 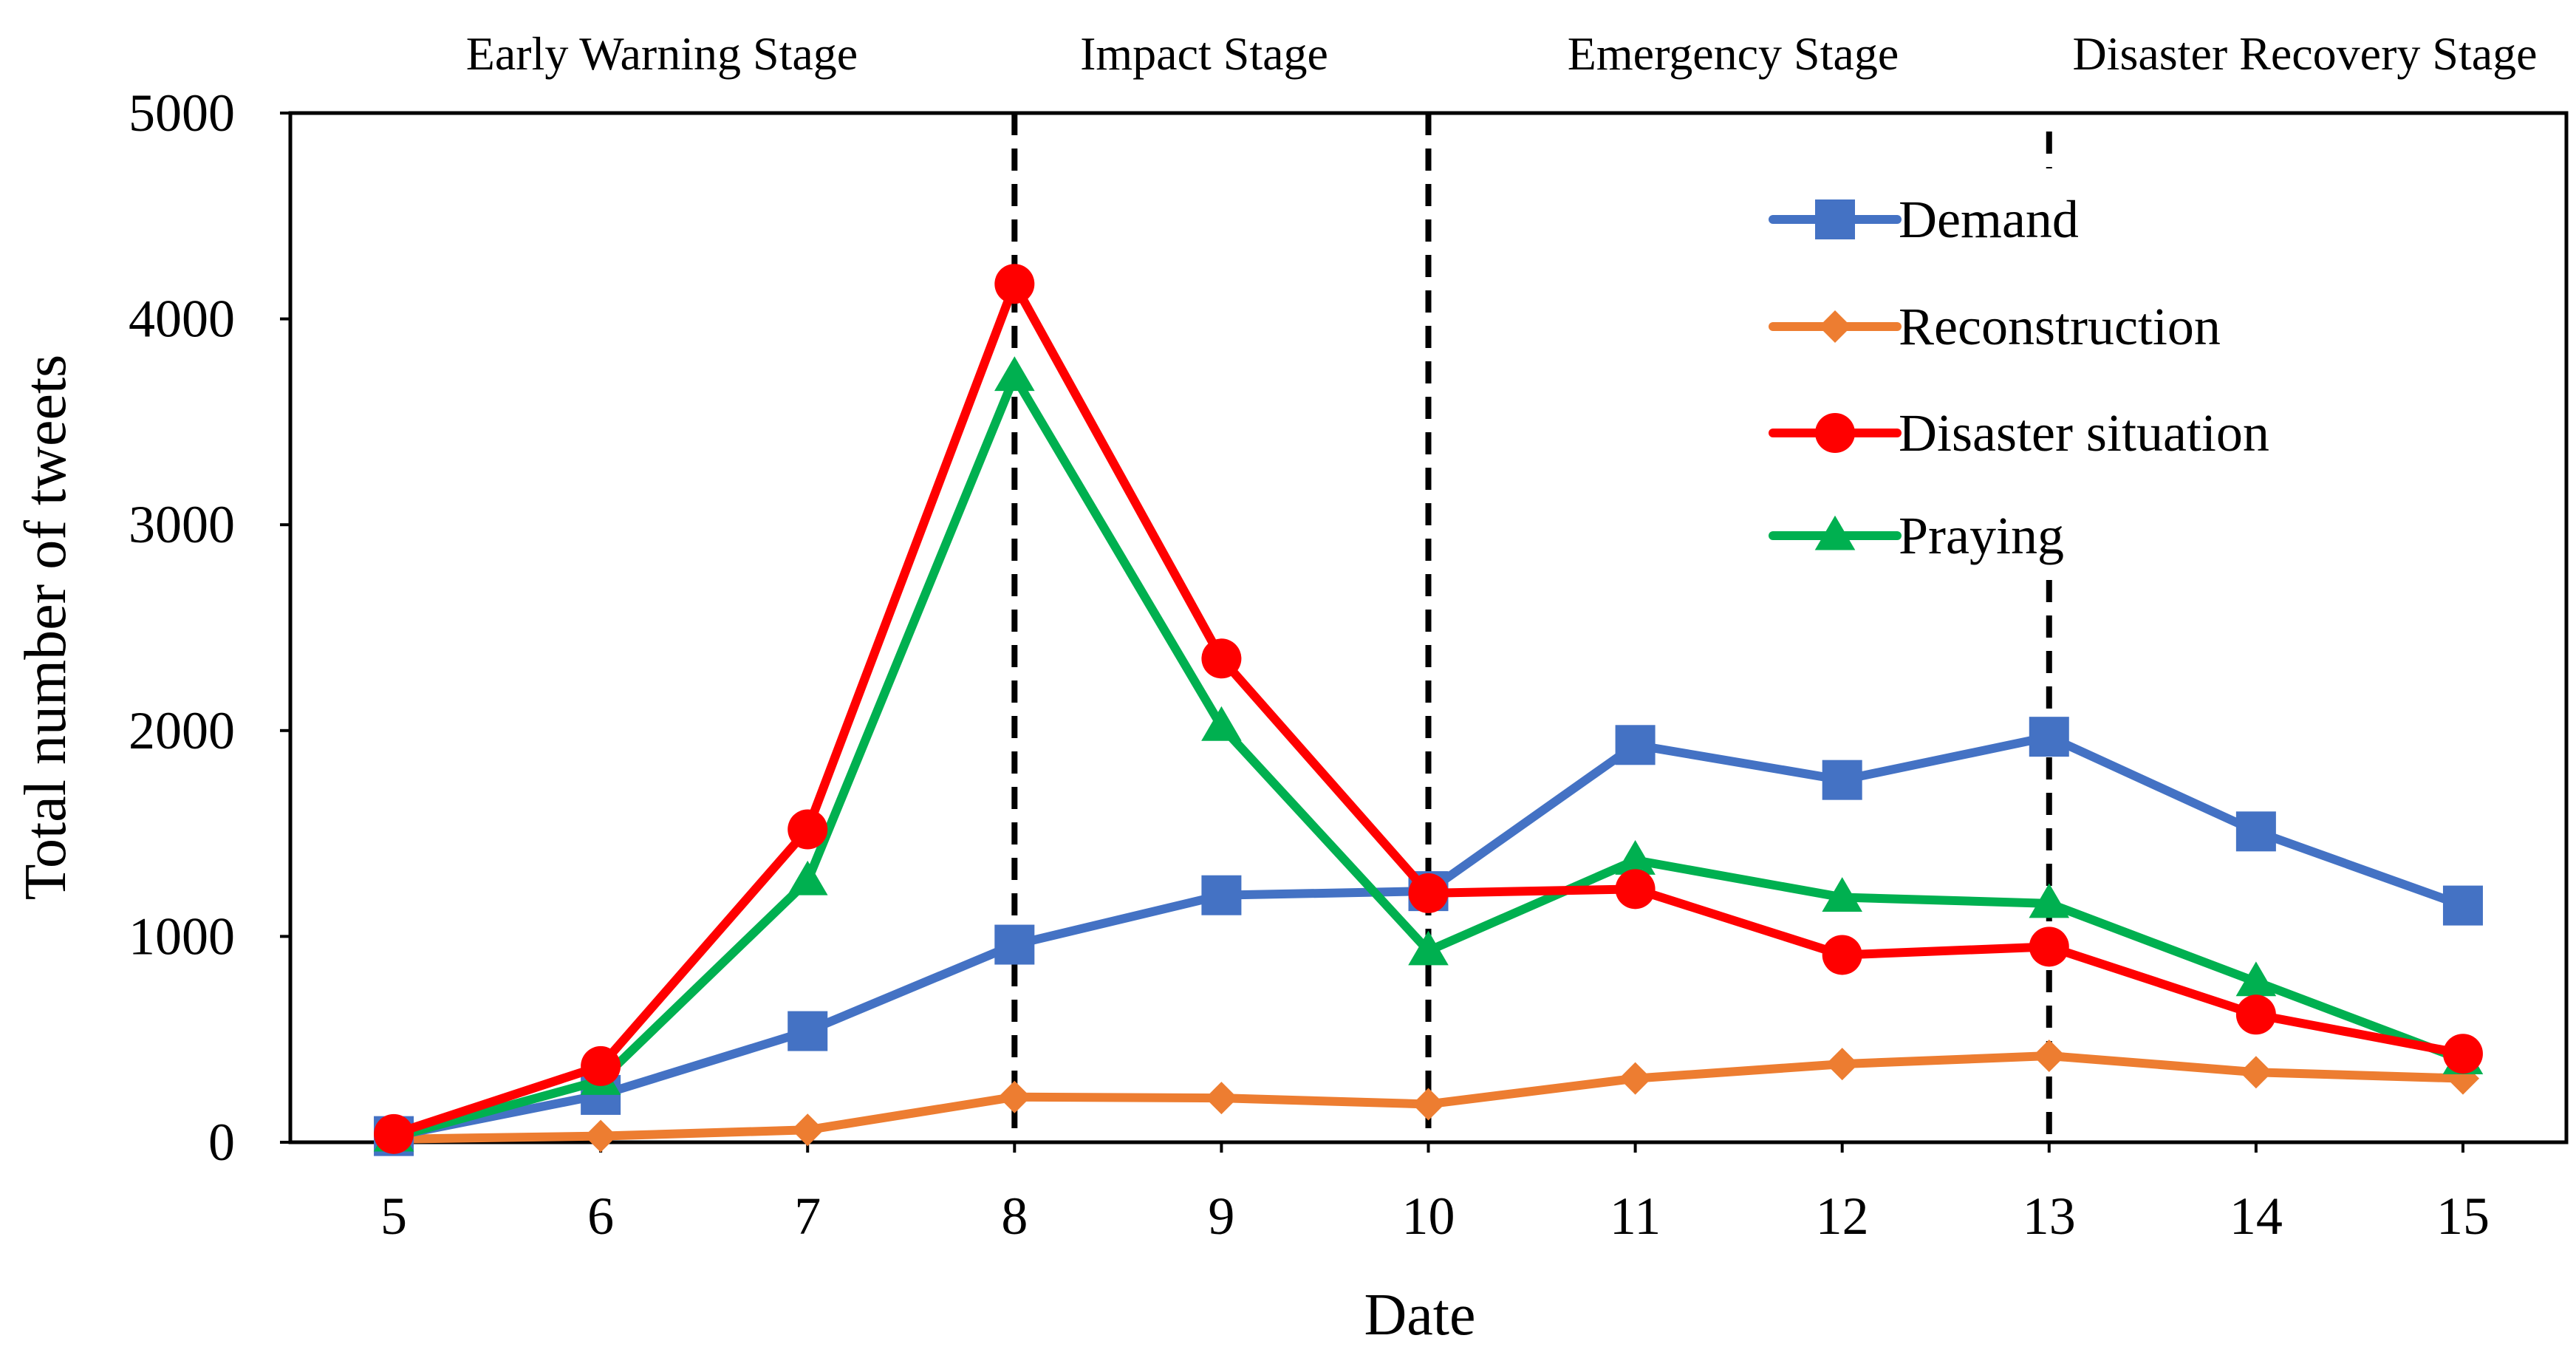 I want to click on x-tick-label: 8, so click(x=1015, y=1217).